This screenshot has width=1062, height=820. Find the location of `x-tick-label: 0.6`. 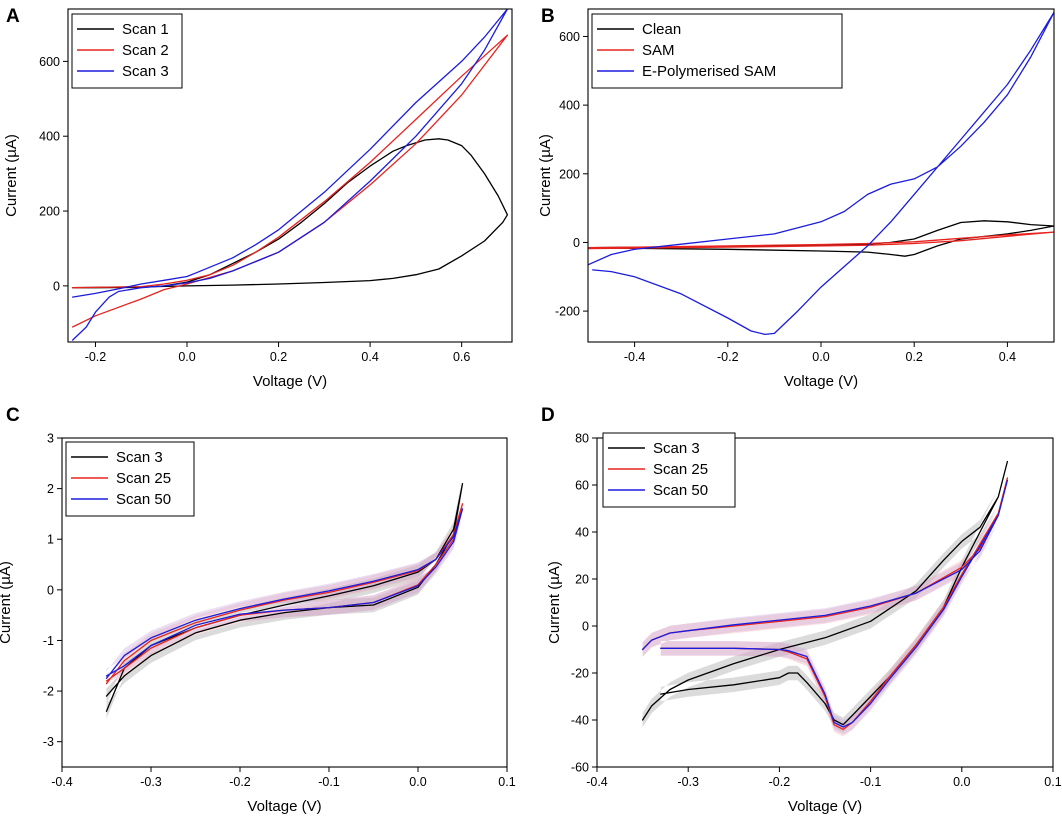

x-tick-label: 0.6 is located at coordinates (461, 357).